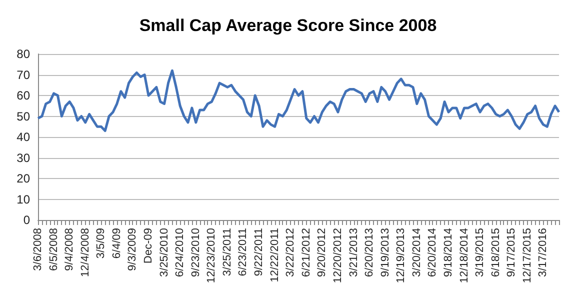  Describe the element at coordinates (227, 252) in the screenshot. I see `x-tick-label: 3/25/2011` at that location.